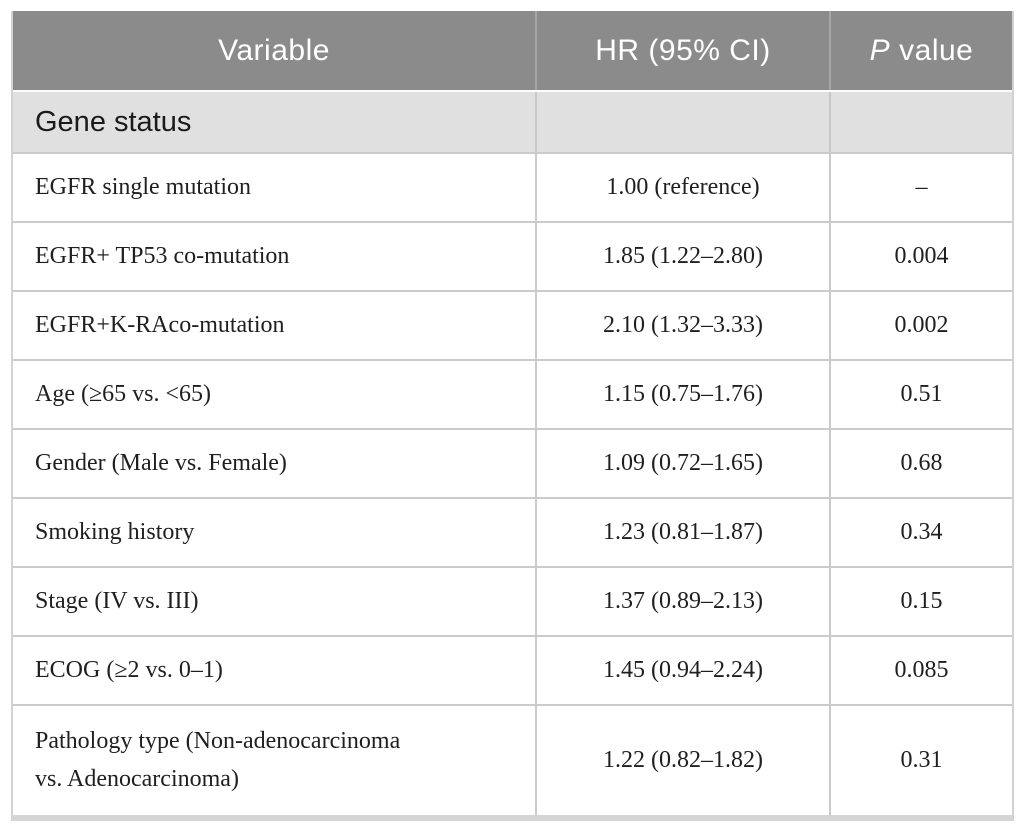 This screenshot has height=829, width=1025. Describe the element at coordinates (512, 531) in the screenshot. I see `table-row: Smoking history 1.23 (0.81–1.87) 0.34` at that location.